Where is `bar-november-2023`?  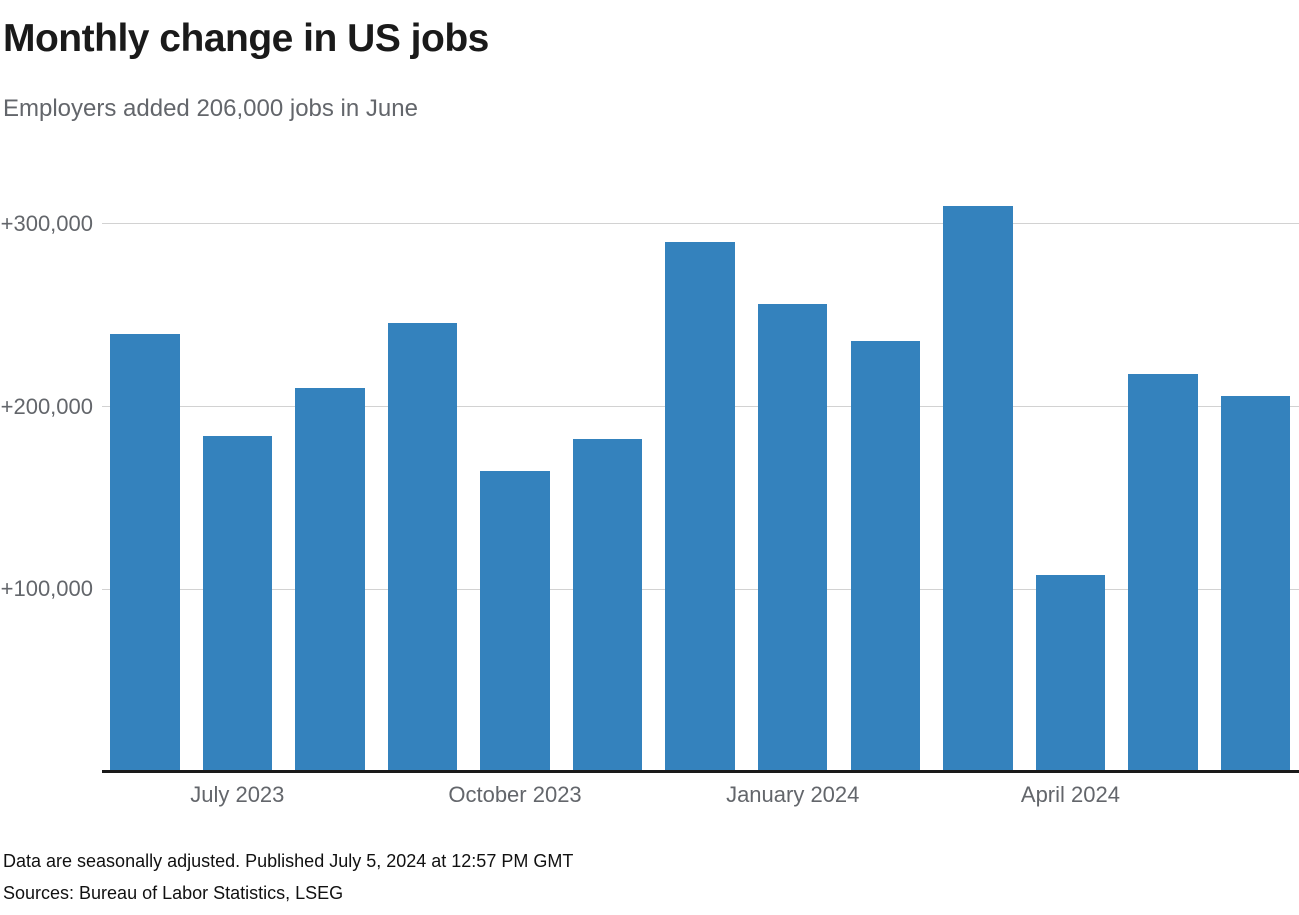 bar-november-2023 is located at coordinates (607, 605).